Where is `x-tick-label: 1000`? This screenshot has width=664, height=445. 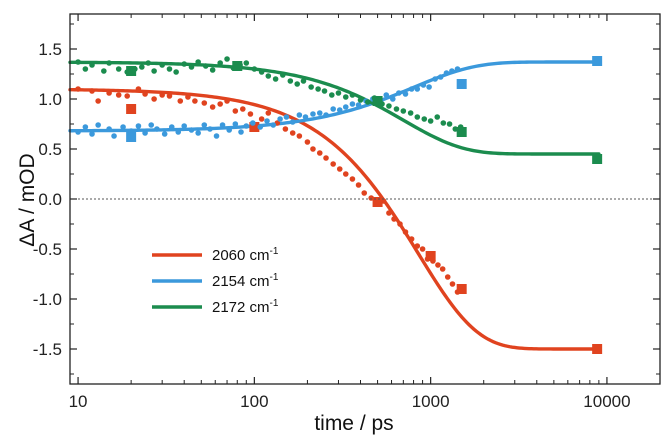
x-tick-label: 1000 is located at coordinates (431, 401).